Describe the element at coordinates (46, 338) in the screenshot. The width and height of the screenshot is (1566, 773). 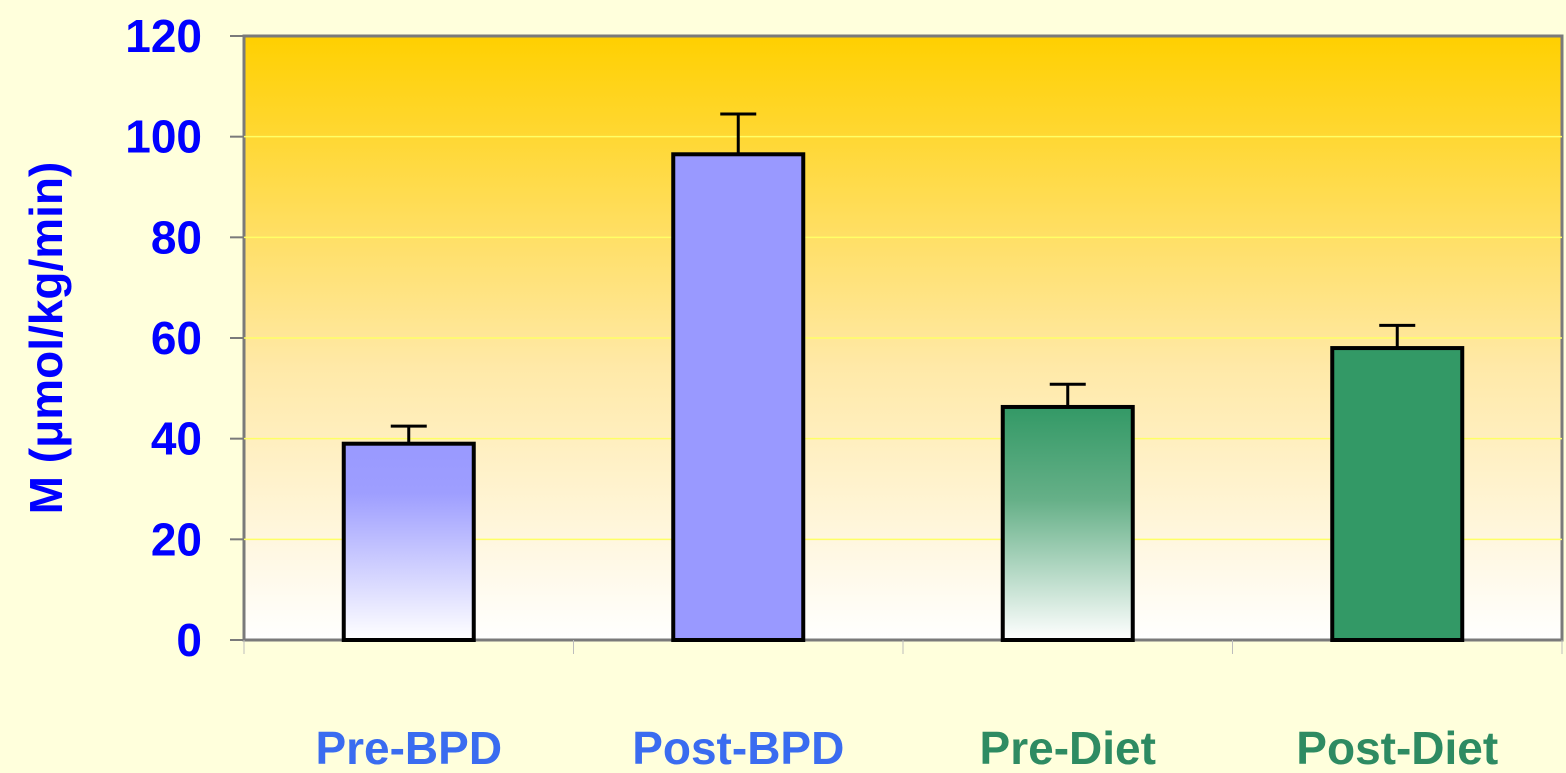
I see `y-axis-label: M (μmol/kg/min)` at that location.